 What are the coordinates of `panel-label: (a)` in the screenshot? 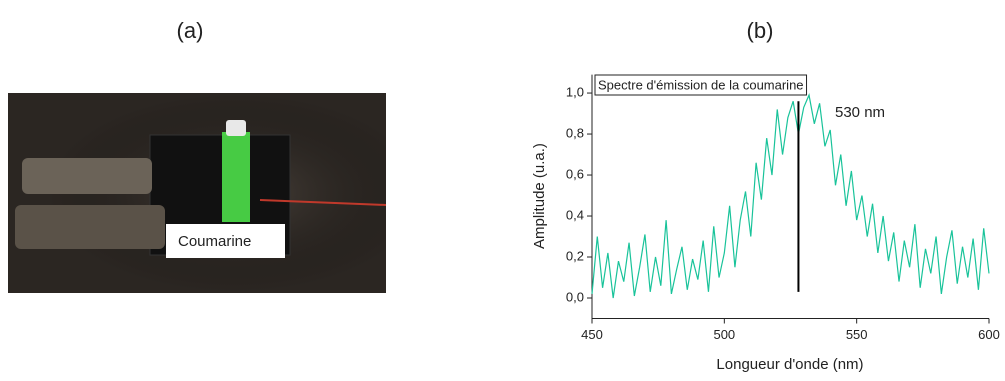 It's located at (190, 30).